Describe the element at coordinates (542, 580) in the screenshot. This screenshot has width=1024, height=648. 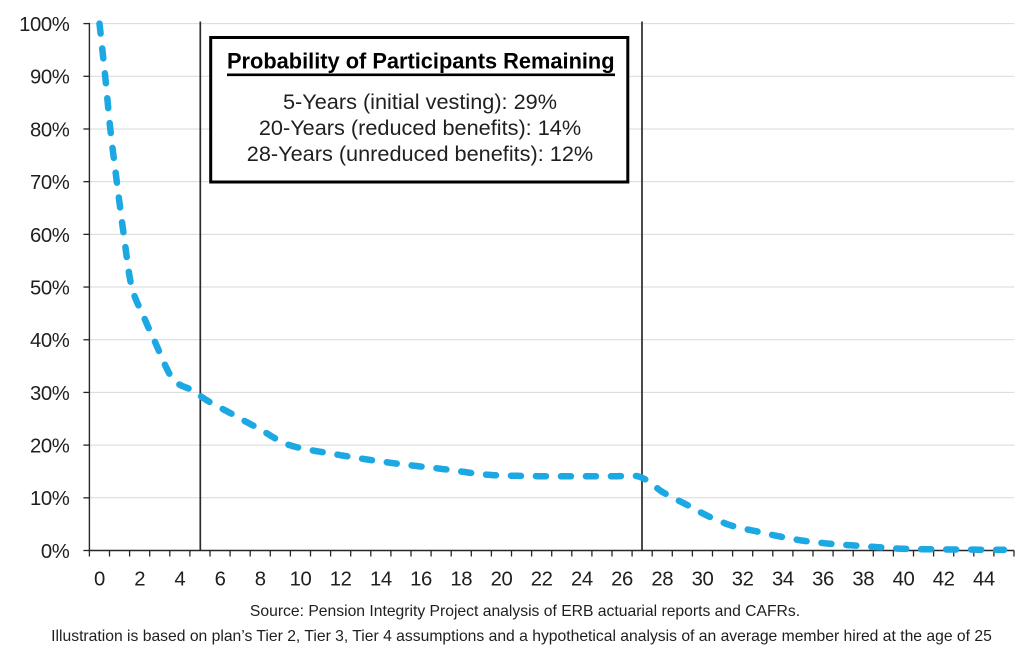
I see `svg-text: 22` at that location.